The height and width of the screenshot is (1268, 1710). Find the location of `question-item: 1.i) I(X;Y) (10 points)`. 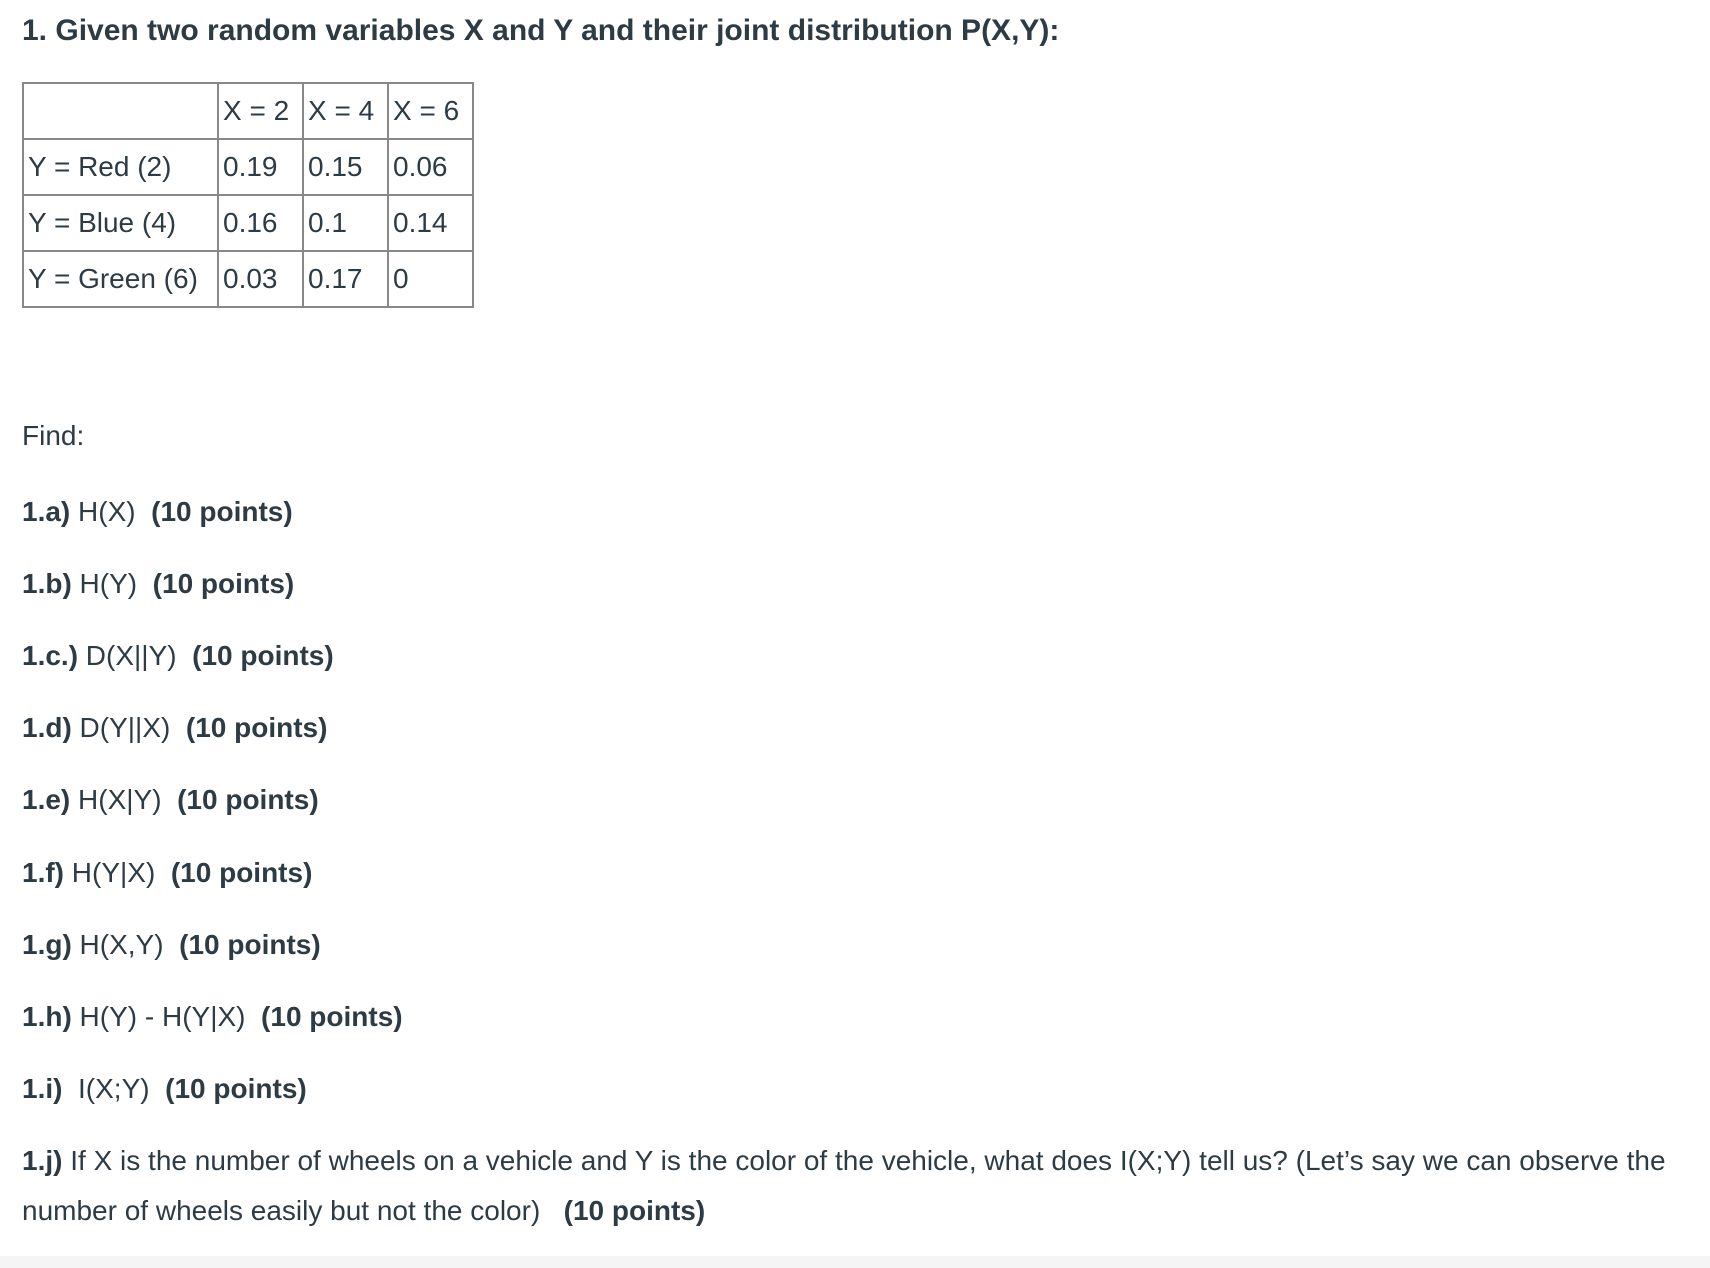

question-item: 1.i) I(X;Y) (10 points) is located at coordinates (852, 1089).